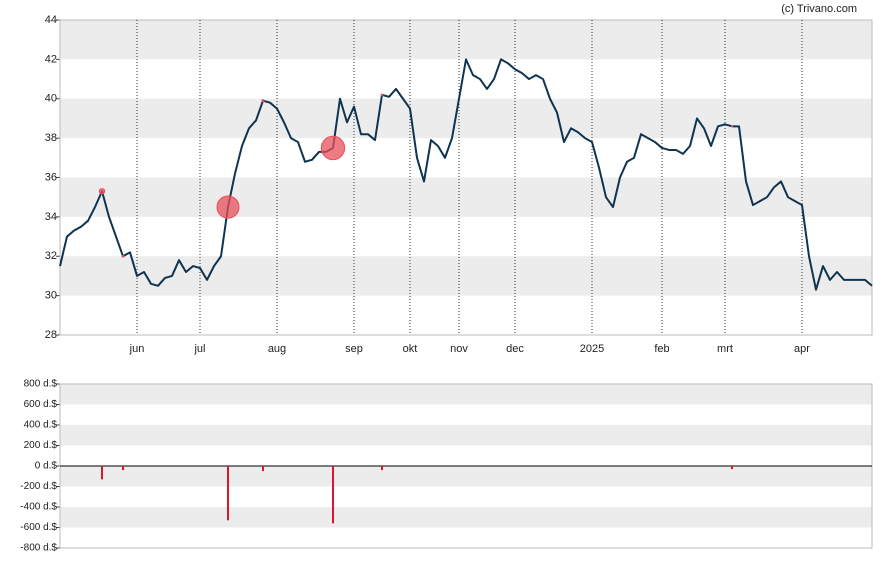  What do you see at coordinates (137, 349) in the screenshot?
I see `x-tick-label: jun` at bounding box center [137, 349].